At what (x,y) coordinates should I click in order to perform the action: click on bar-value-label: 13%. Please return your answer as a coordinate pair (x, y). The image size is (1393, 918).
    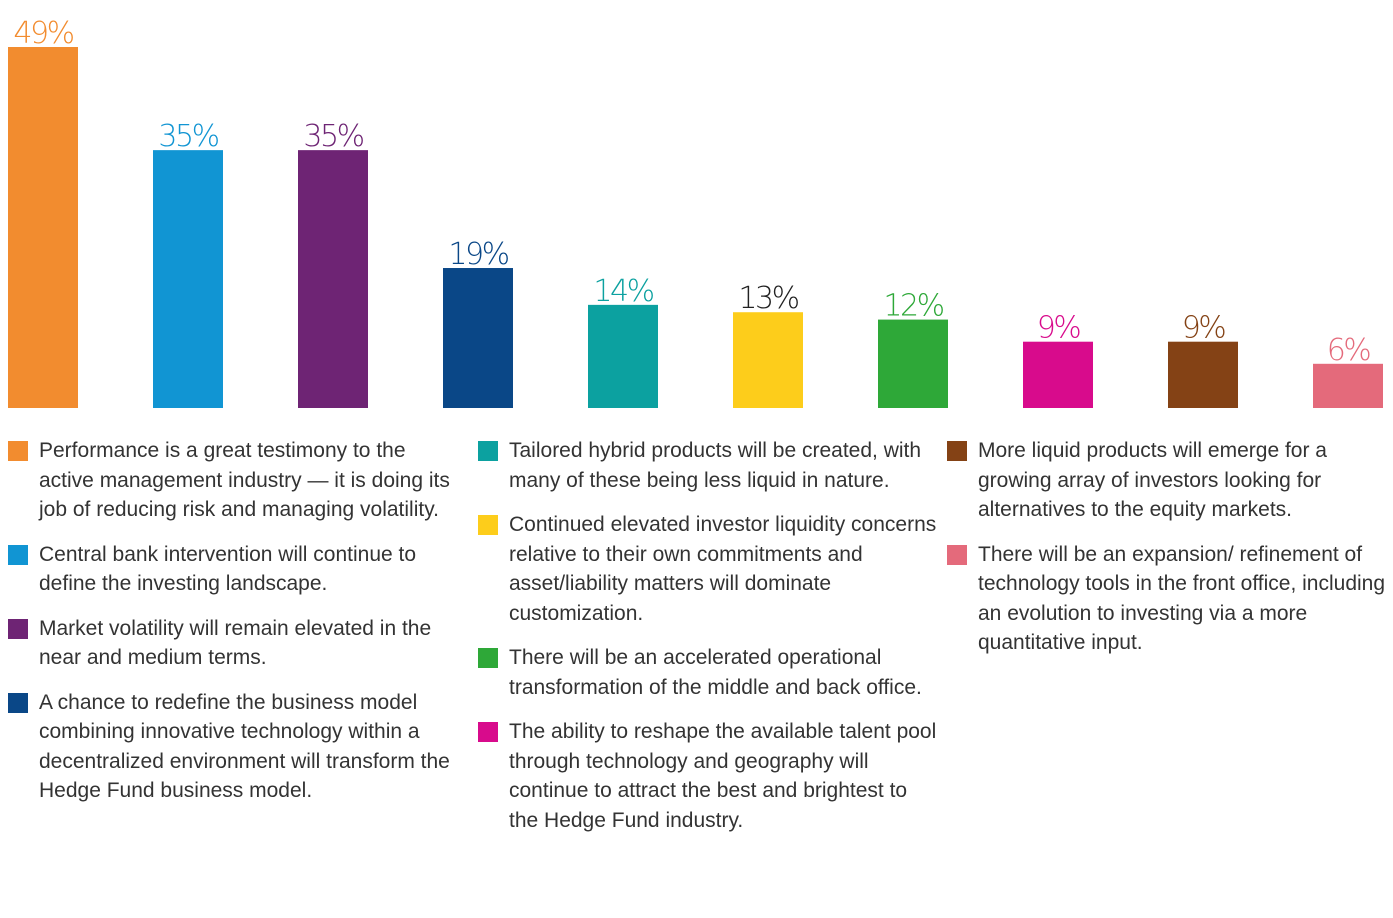
    Looking at the image, I should click on (768, 298).